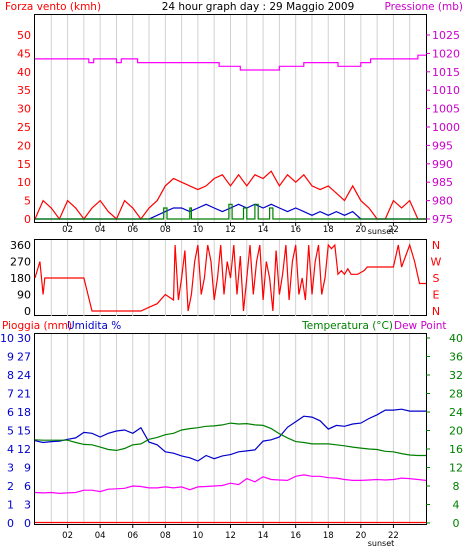 This screenshot has width=467, height=559. Describe the element at coordinates (10, 431) in the screenshot. I see `rain-tick-label: 5` at that location.